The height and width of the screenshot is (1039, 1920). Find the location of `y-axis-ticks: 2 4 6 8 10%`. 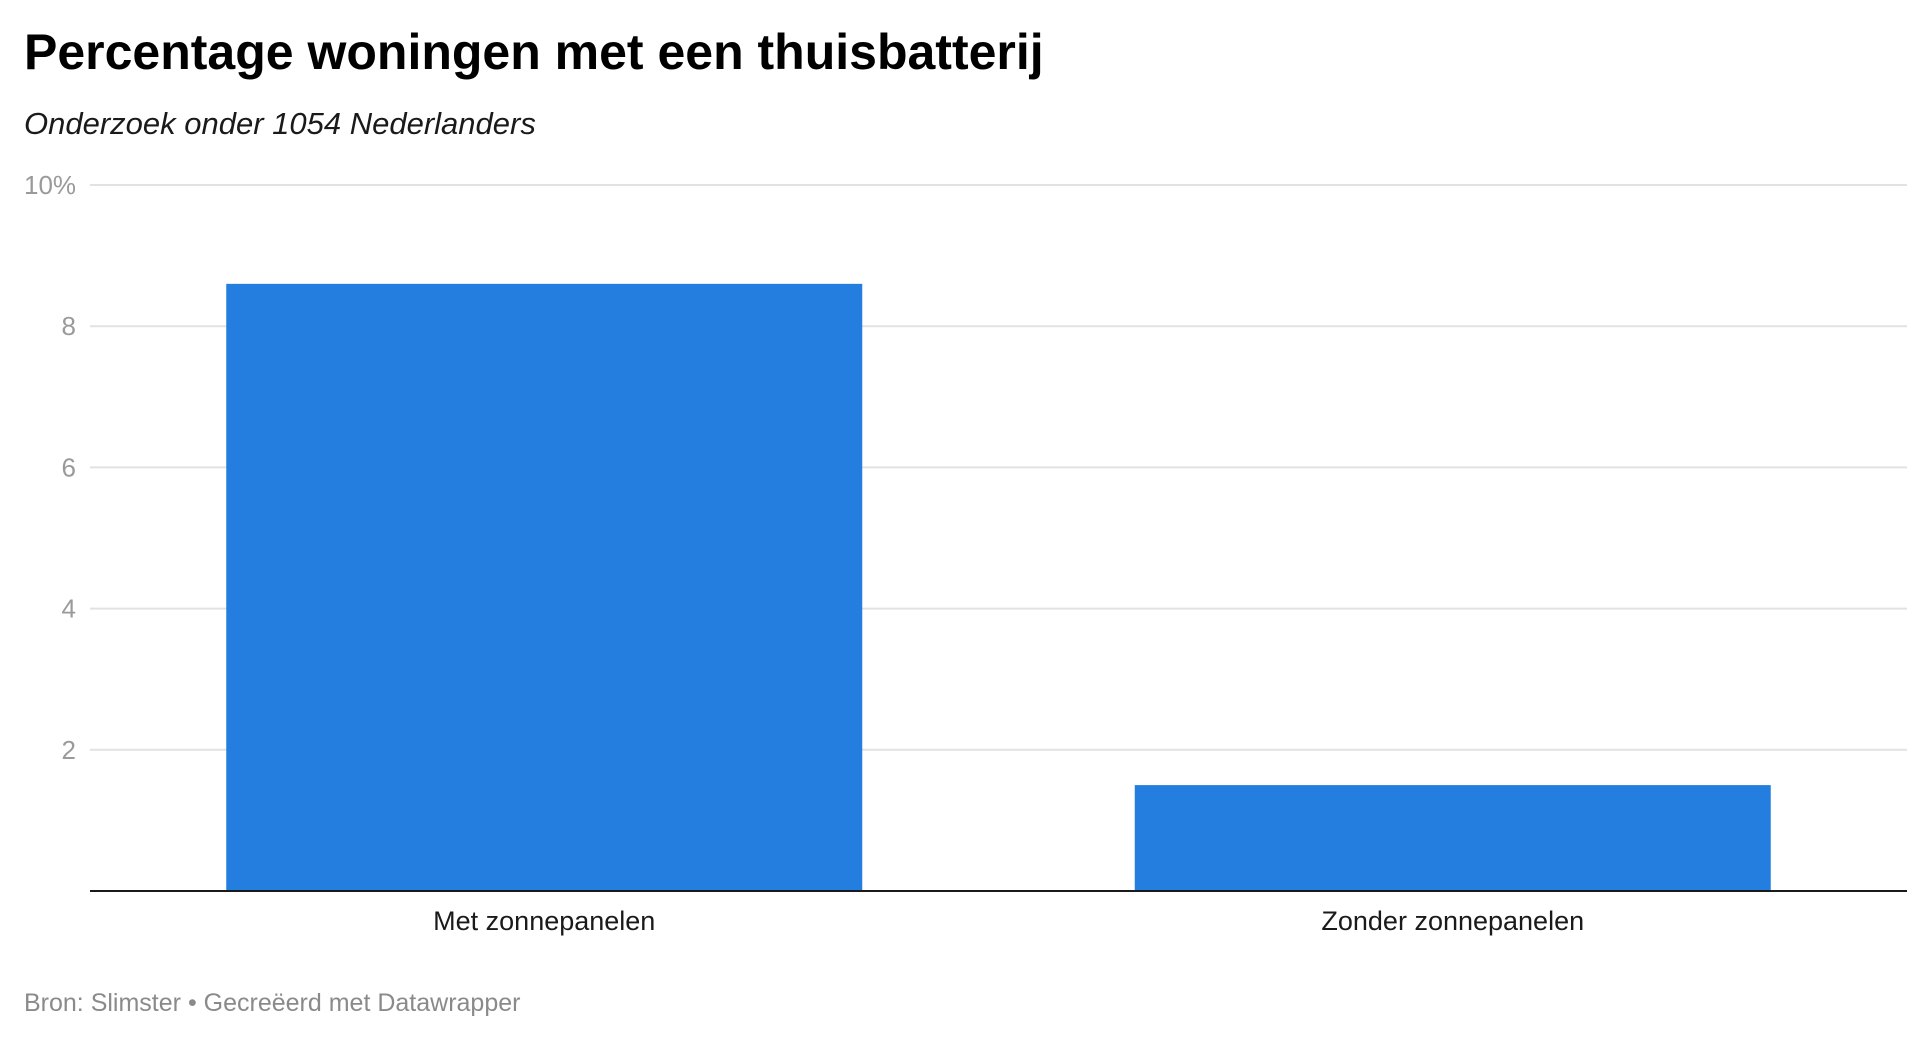

y-axis-ticks: 2 4 6 8 10% is located at coordinates (50, 467).